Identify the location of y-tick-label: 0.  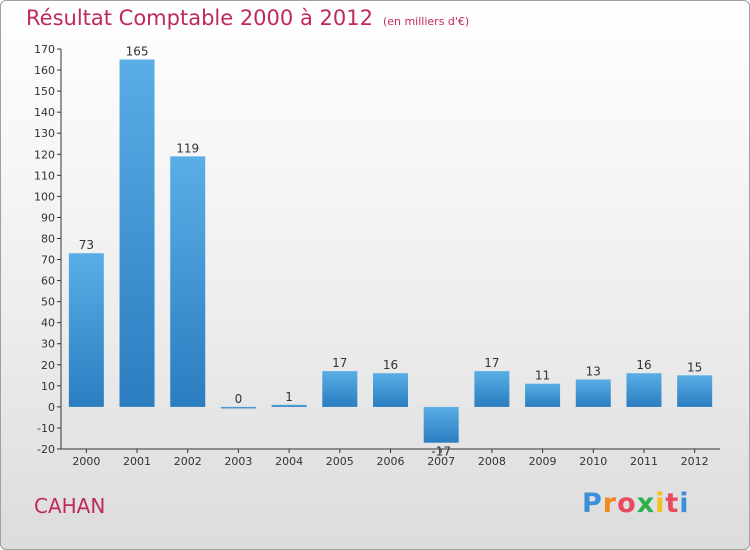
(51, 407).